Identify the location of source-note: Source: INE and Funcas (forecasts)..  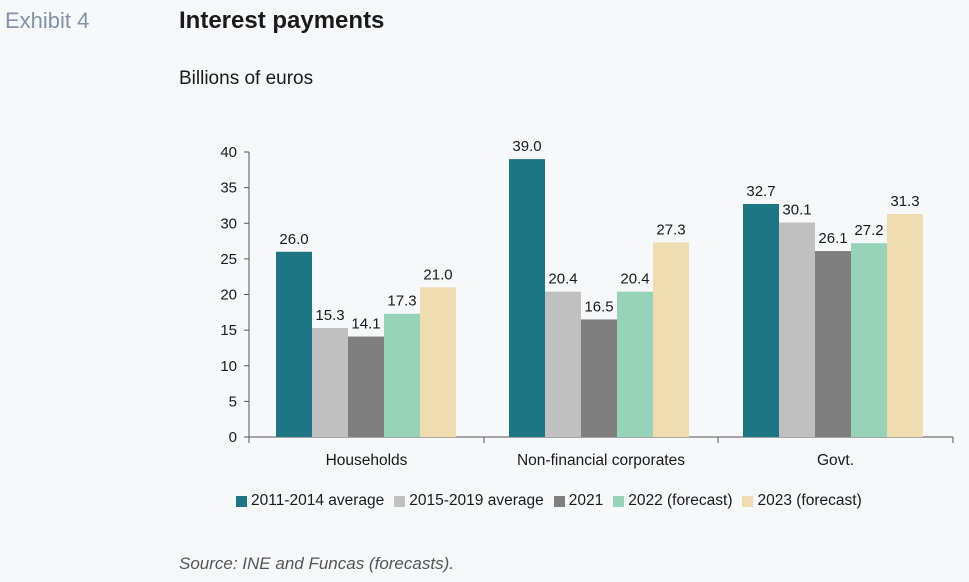
(316, 563).